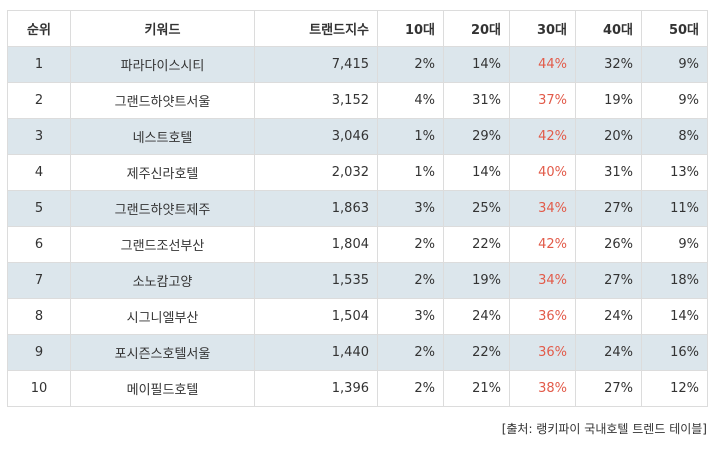 The height and width of the screenshot is (460, 717). I want to click on rank-cell: 4, so click(39, 172).